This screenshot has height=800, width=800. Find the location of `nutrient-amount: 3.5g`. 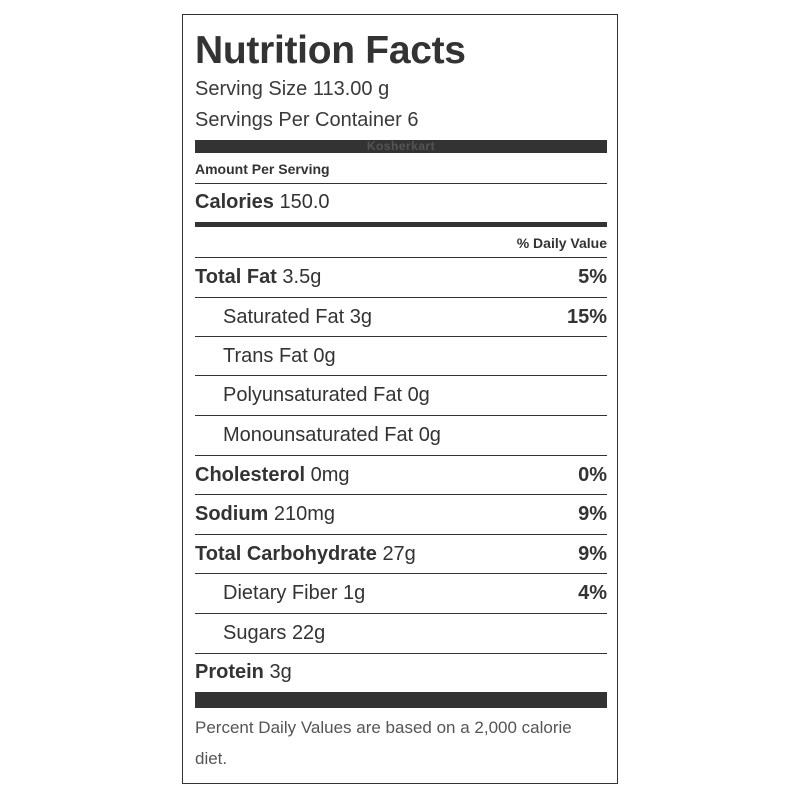

nutrient-amount: 3.5g is located at coordinates (302, 277).